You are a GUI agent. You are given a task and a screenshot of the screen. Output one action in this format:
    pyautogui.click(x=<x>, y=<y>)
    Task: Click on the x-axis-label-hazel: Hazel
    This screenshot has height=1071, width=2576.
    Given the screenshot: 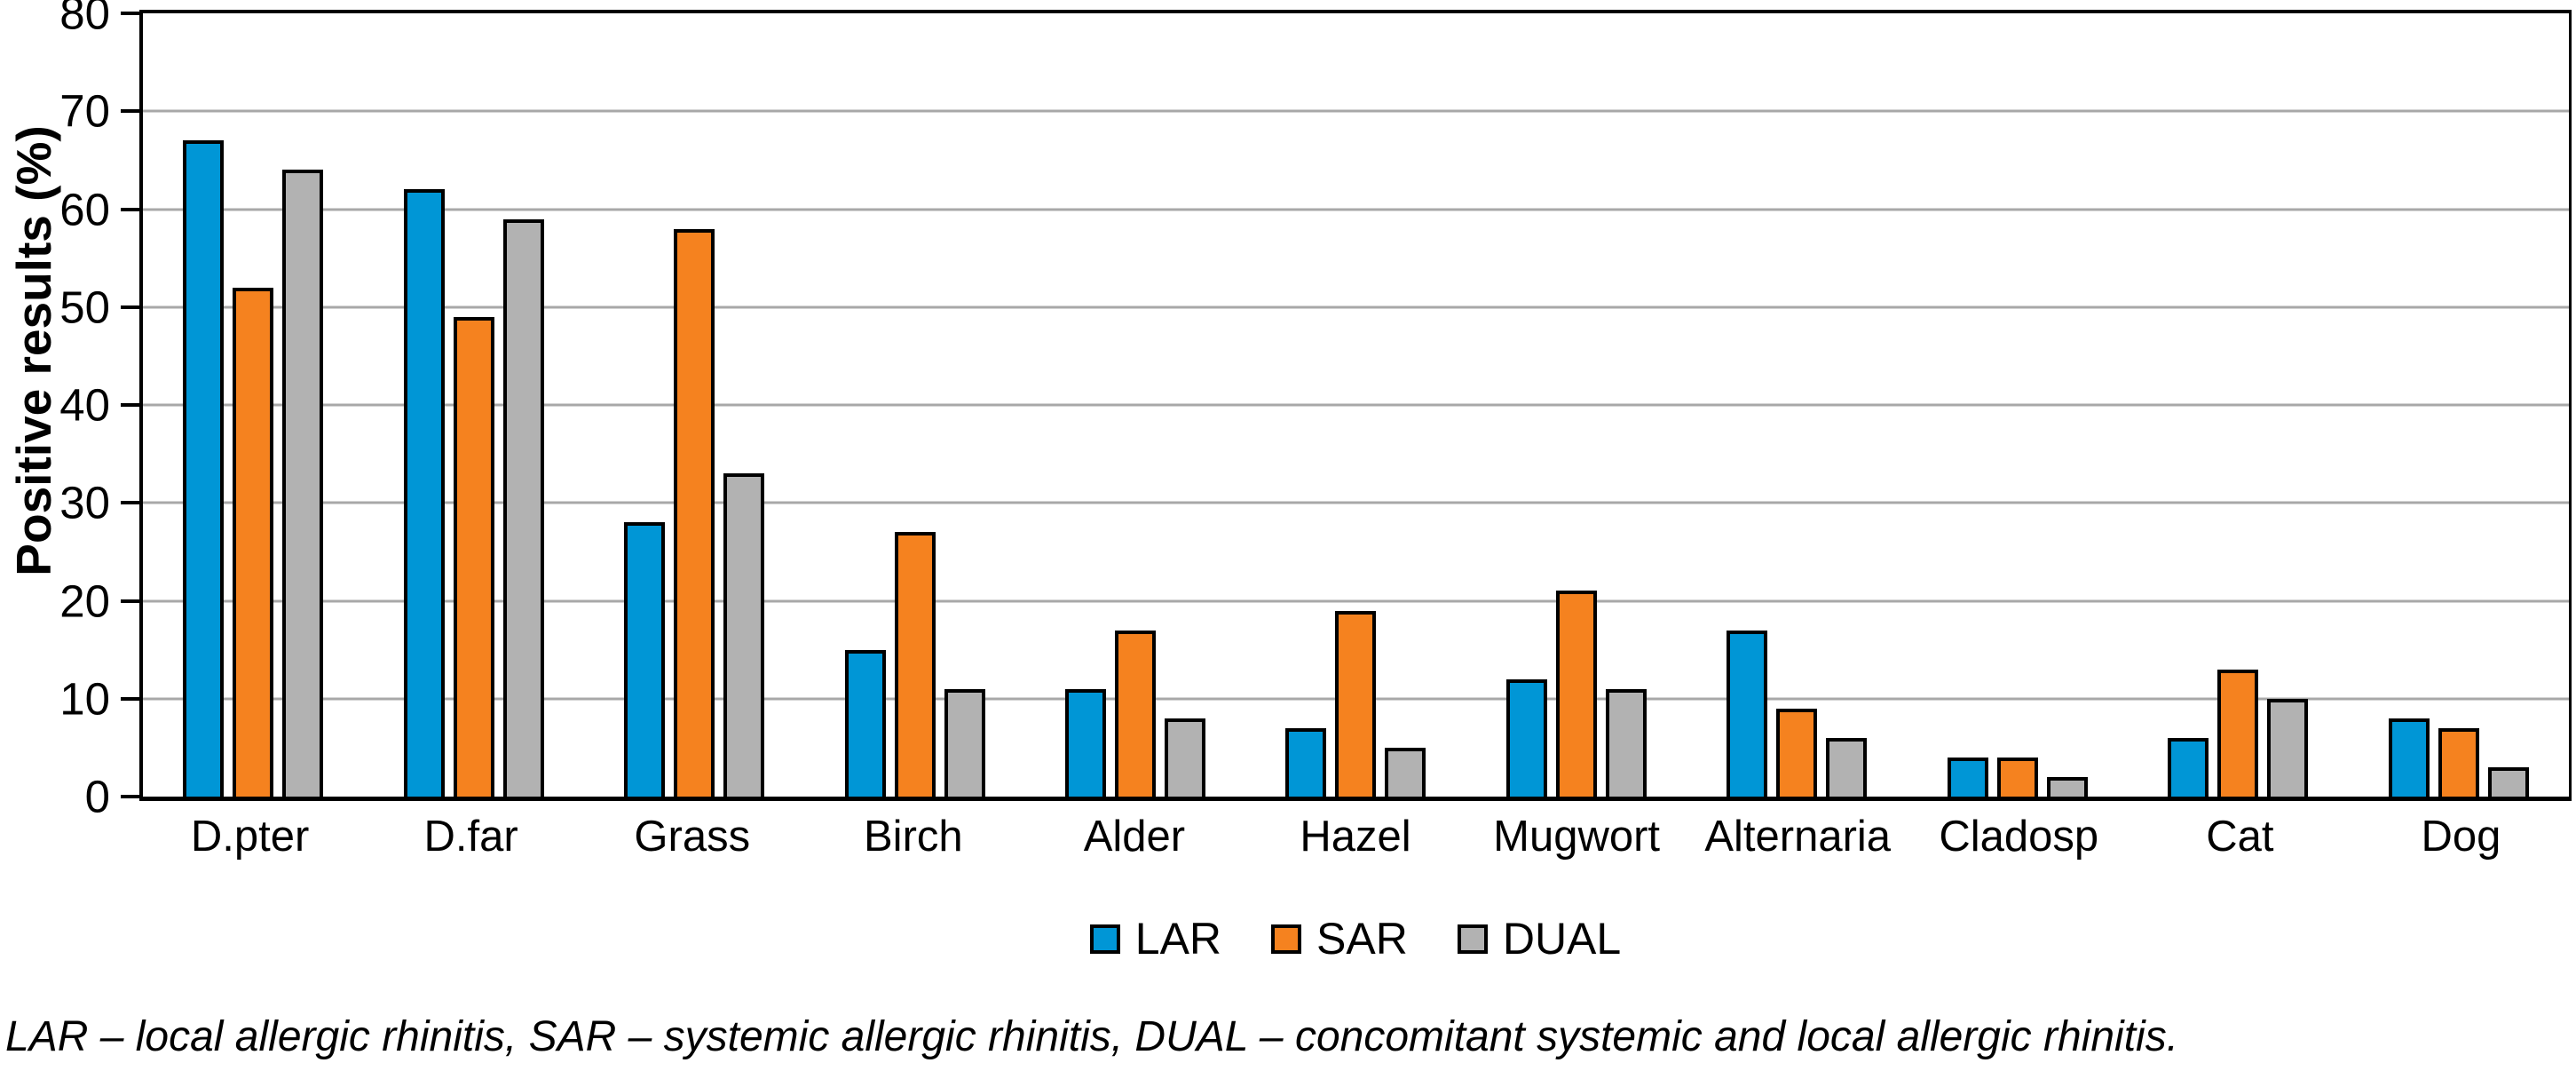 What is the action you would take?
    pyautogui.click(x=1355, y=837)
    